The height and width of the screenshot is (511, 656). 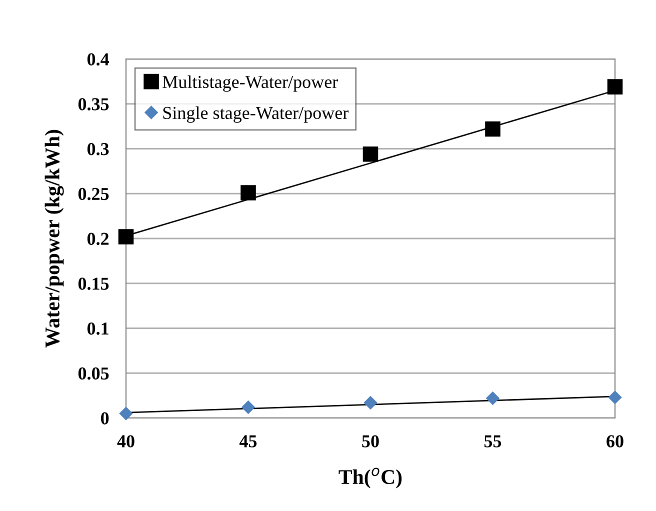 What do you see at coordinates (97, 328) in the screenshot?
I see `y-tick-label: 0.1` at bounding box center [97, 328].